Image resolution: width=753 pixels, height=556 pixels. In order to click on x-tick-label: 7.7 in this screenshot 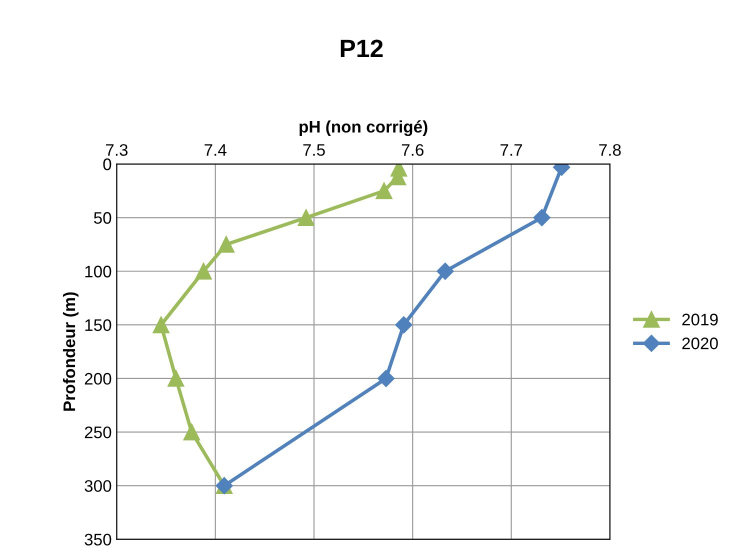, I will do `click(511, 150)`.